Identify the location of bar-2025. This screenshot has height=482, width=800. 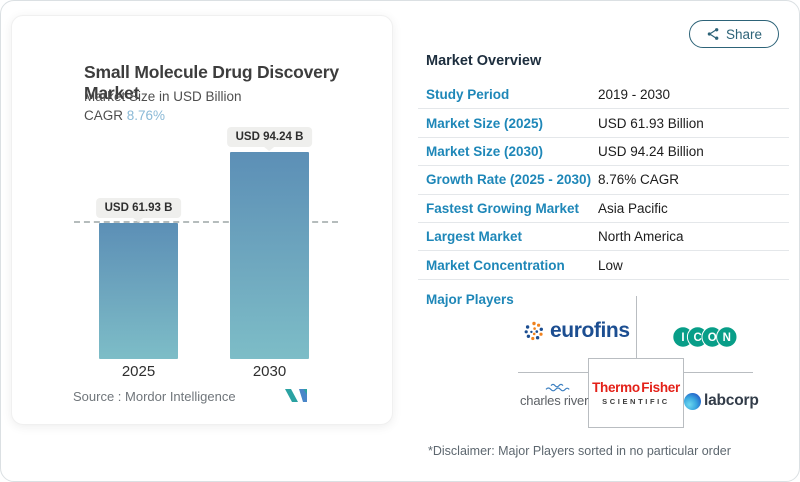
(138, 290).